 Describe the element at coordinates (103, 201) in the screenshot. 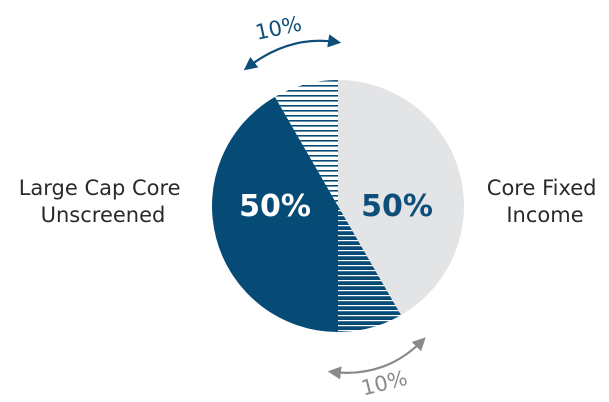

I see `left-side-label: Large Cap Core Unscreened` at that location.